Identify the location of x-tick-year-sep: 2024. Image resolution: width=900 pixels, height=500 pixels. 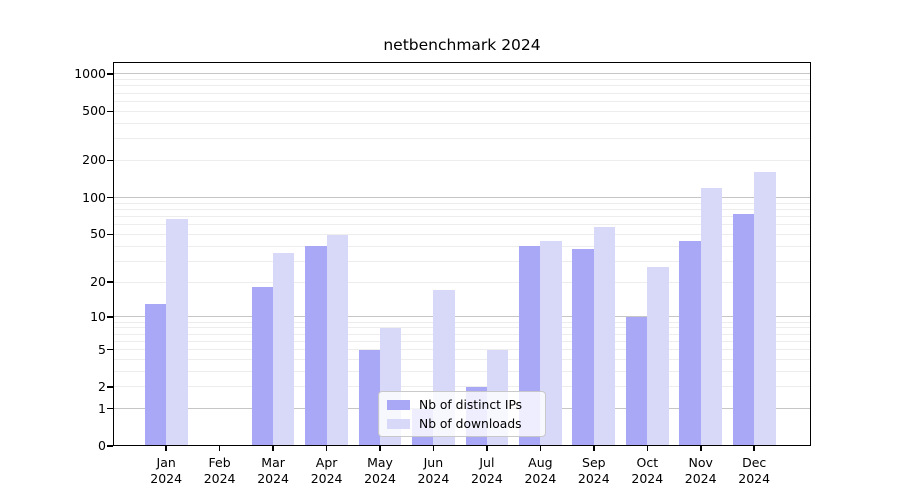
(593, 478).